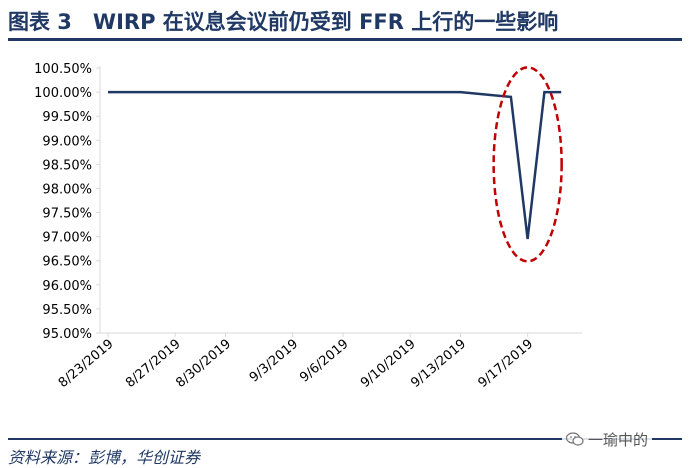  I want to click on page-title: 图表 3 WIRP 在议息会议前仍受到 FFR 上行的一些影响, so click(283, 22).